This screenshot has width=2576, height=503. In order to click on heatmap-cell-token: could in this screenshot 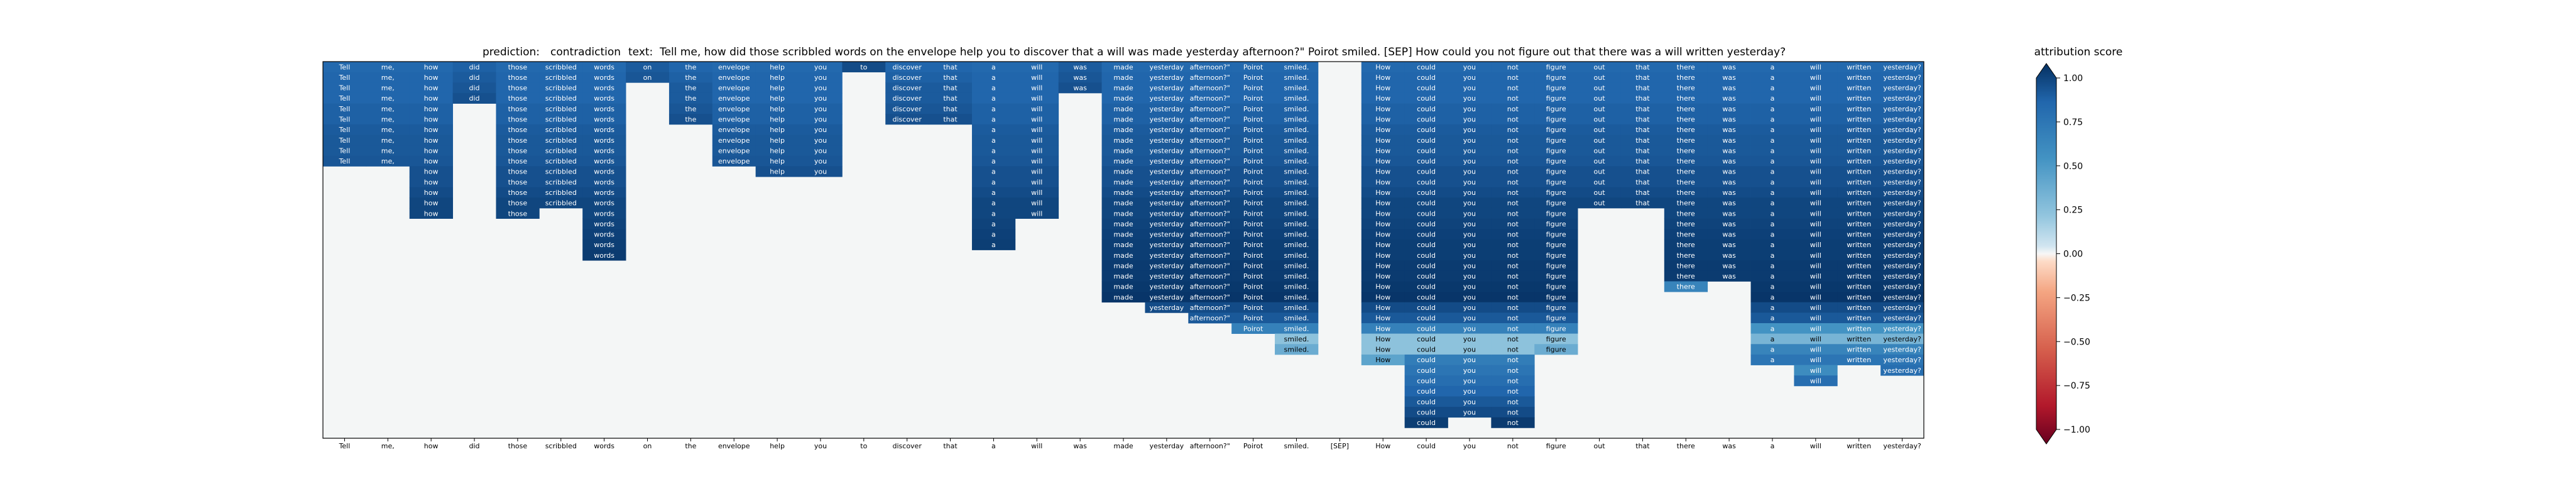, I will do `click(1427, 193)`.